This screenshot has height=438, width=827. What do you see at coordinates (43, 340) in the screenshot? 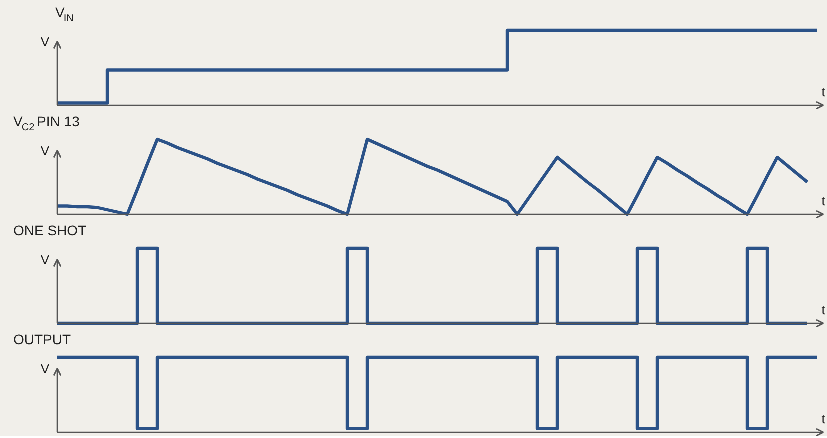
I see `chart-title: OUTPUT` at bounding box center [43, 340].